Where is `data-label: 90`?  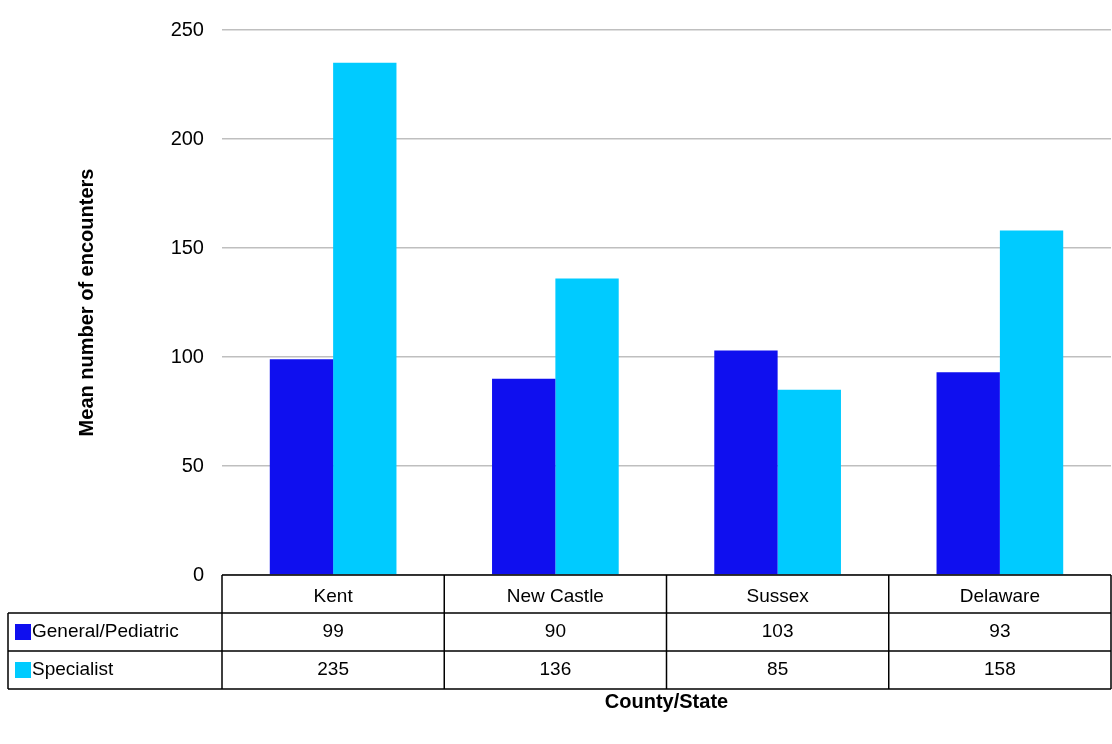
data-label: 90 is located at coordinates (555, 631).